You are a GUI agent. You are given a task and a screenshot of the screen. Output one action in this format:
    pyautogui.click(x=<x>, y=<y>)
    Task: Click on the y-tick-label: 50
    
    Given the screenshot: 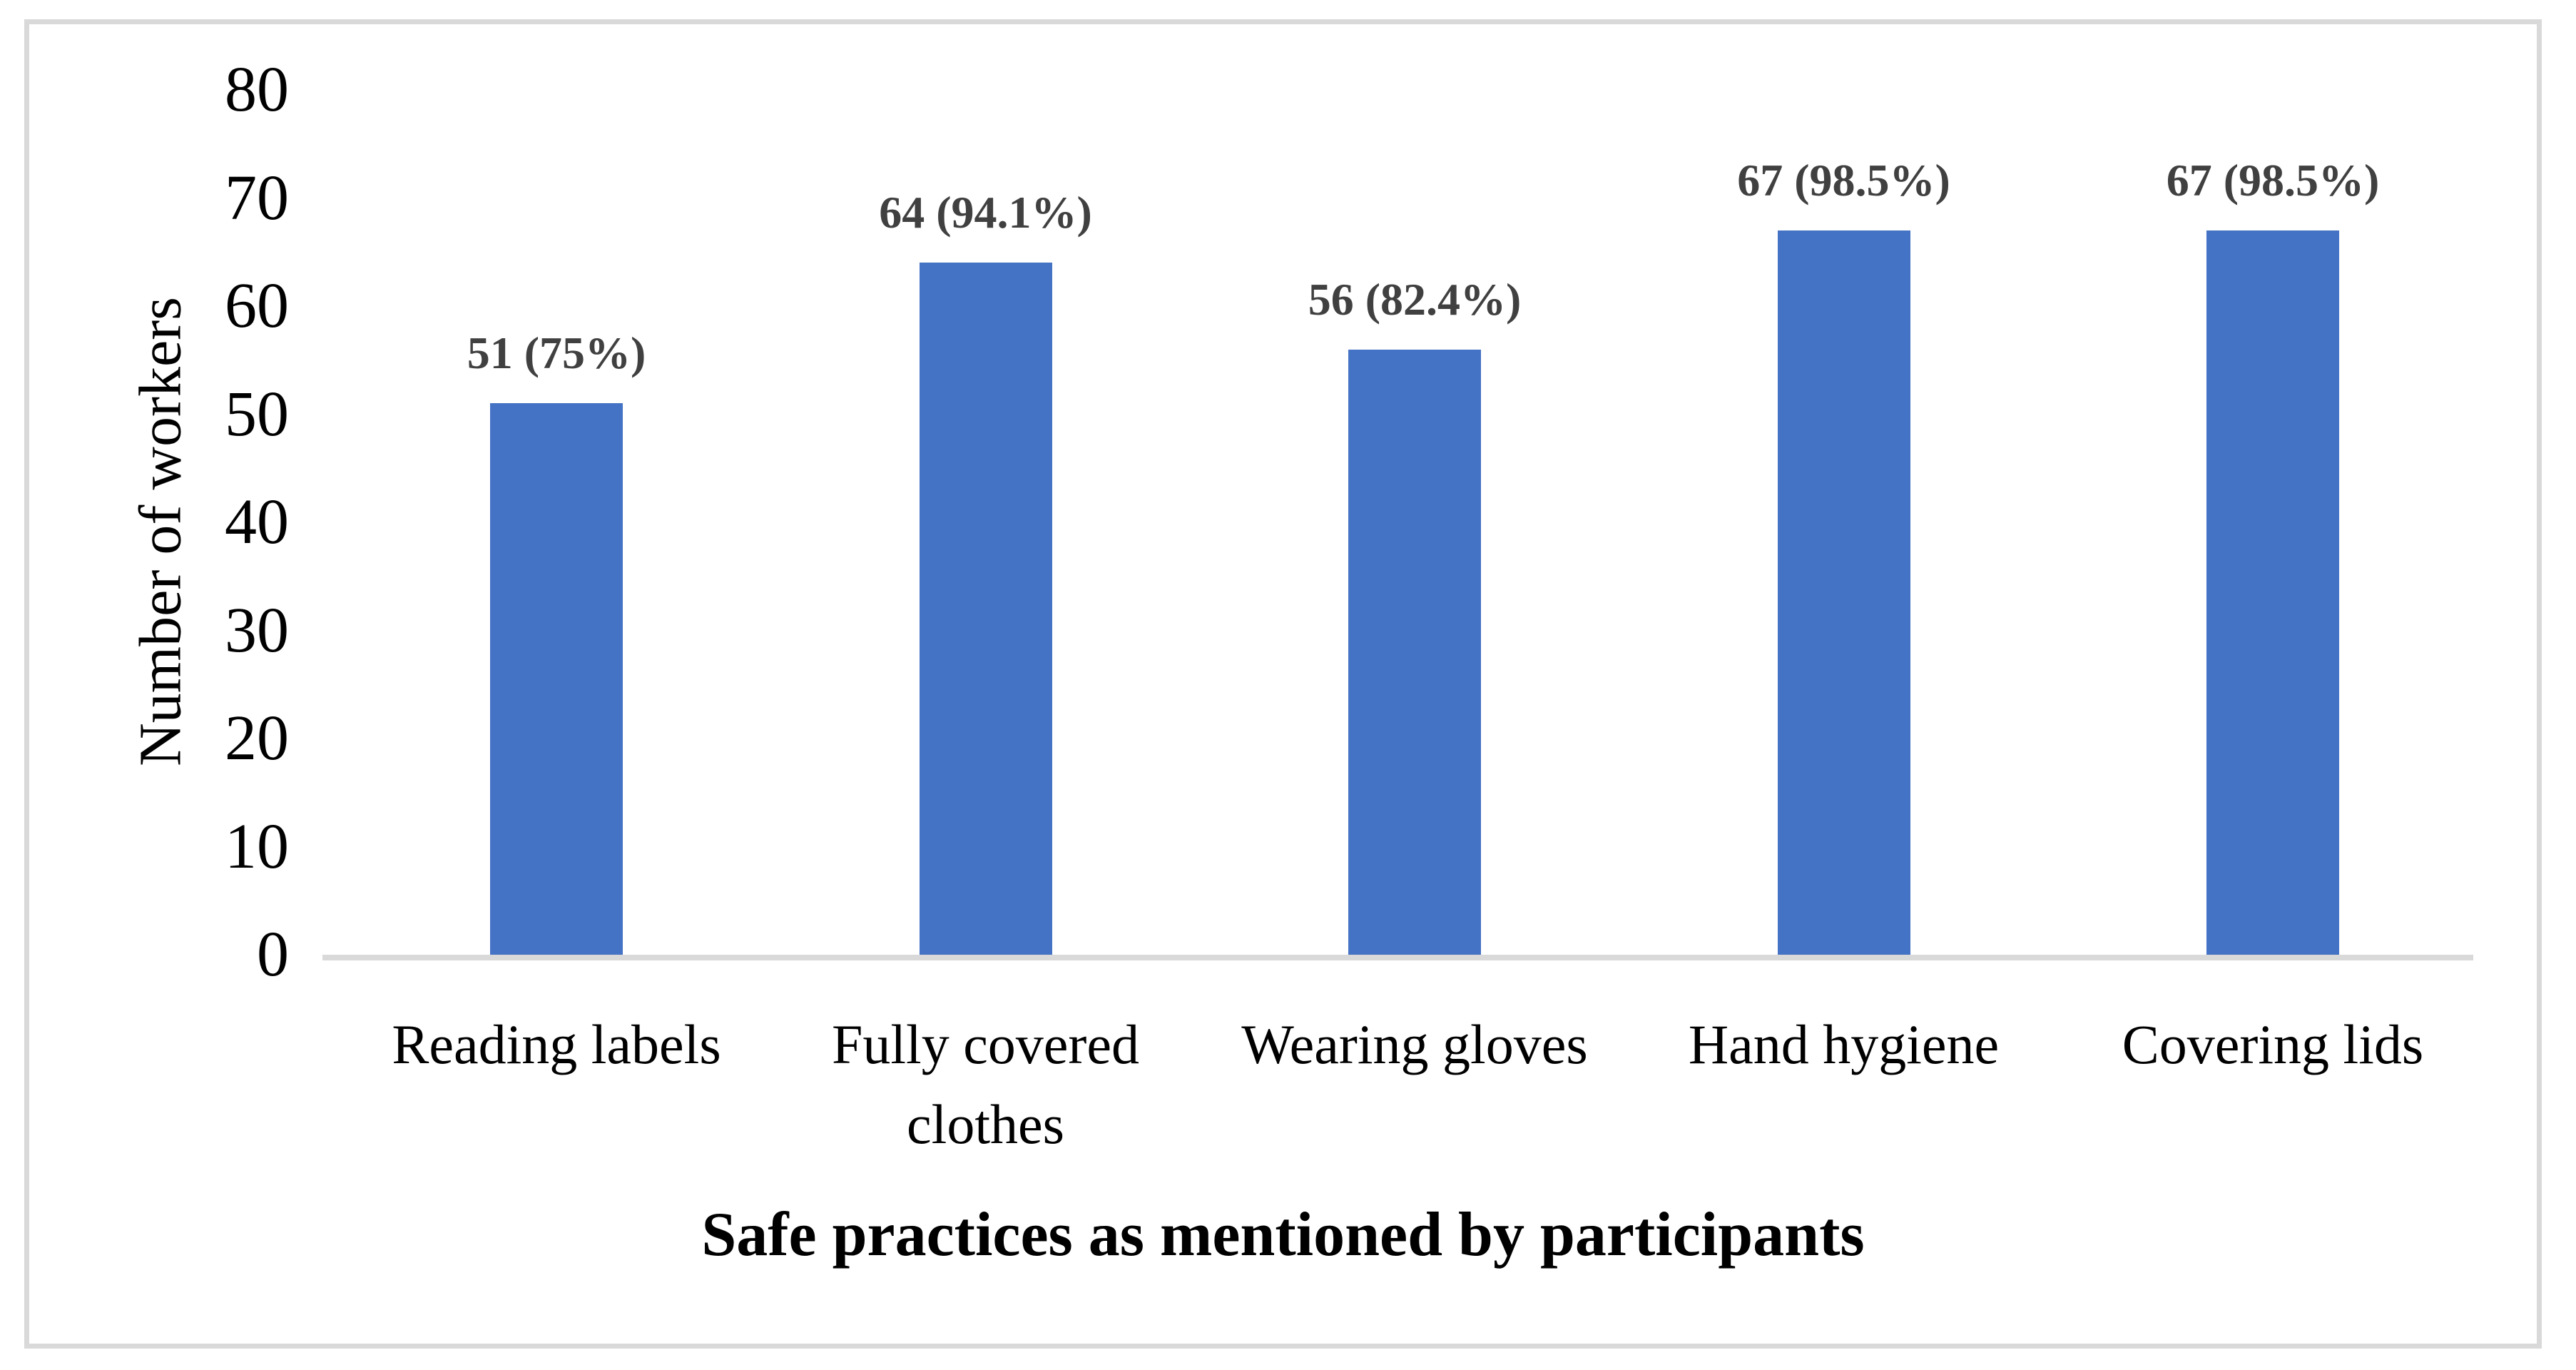 What is the action you would take?
    pyautogui.click(x=257, y=414)
    